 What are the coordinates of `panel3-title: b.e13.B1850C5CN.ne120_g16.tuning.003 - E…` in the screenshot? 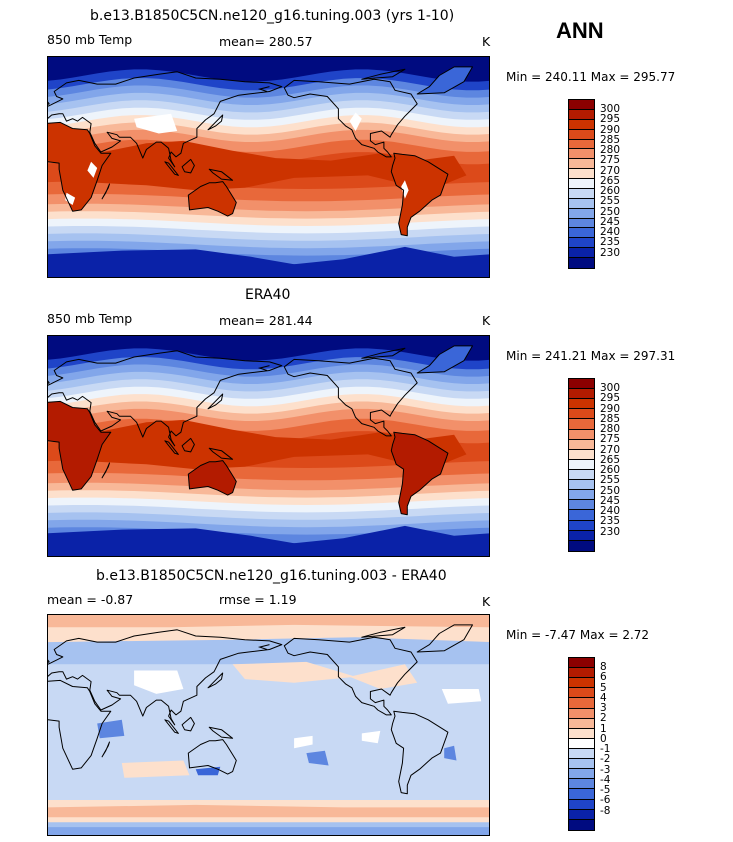 It's located at (271, 576).